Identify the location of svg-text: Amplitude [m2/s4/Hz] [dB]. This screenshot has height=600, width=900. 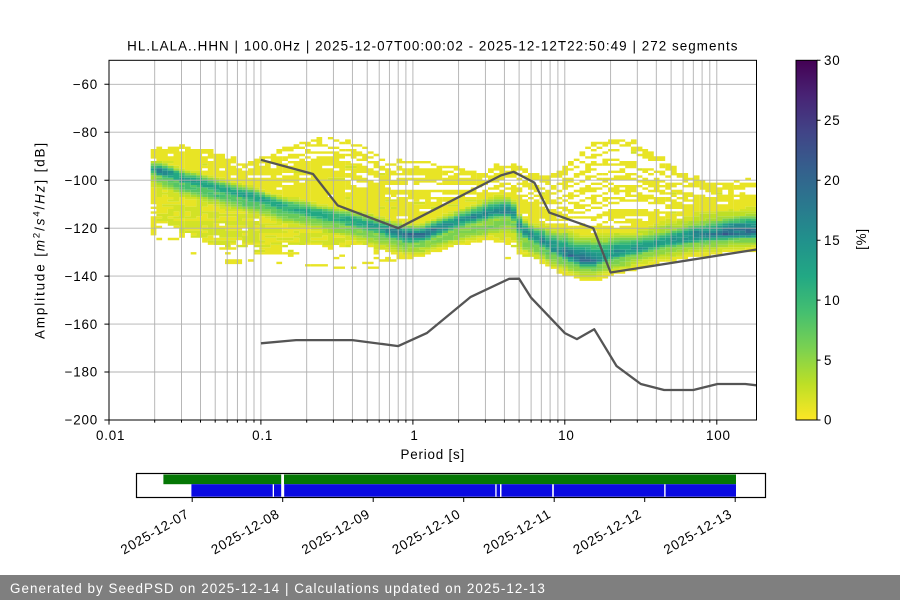
(40, 240).